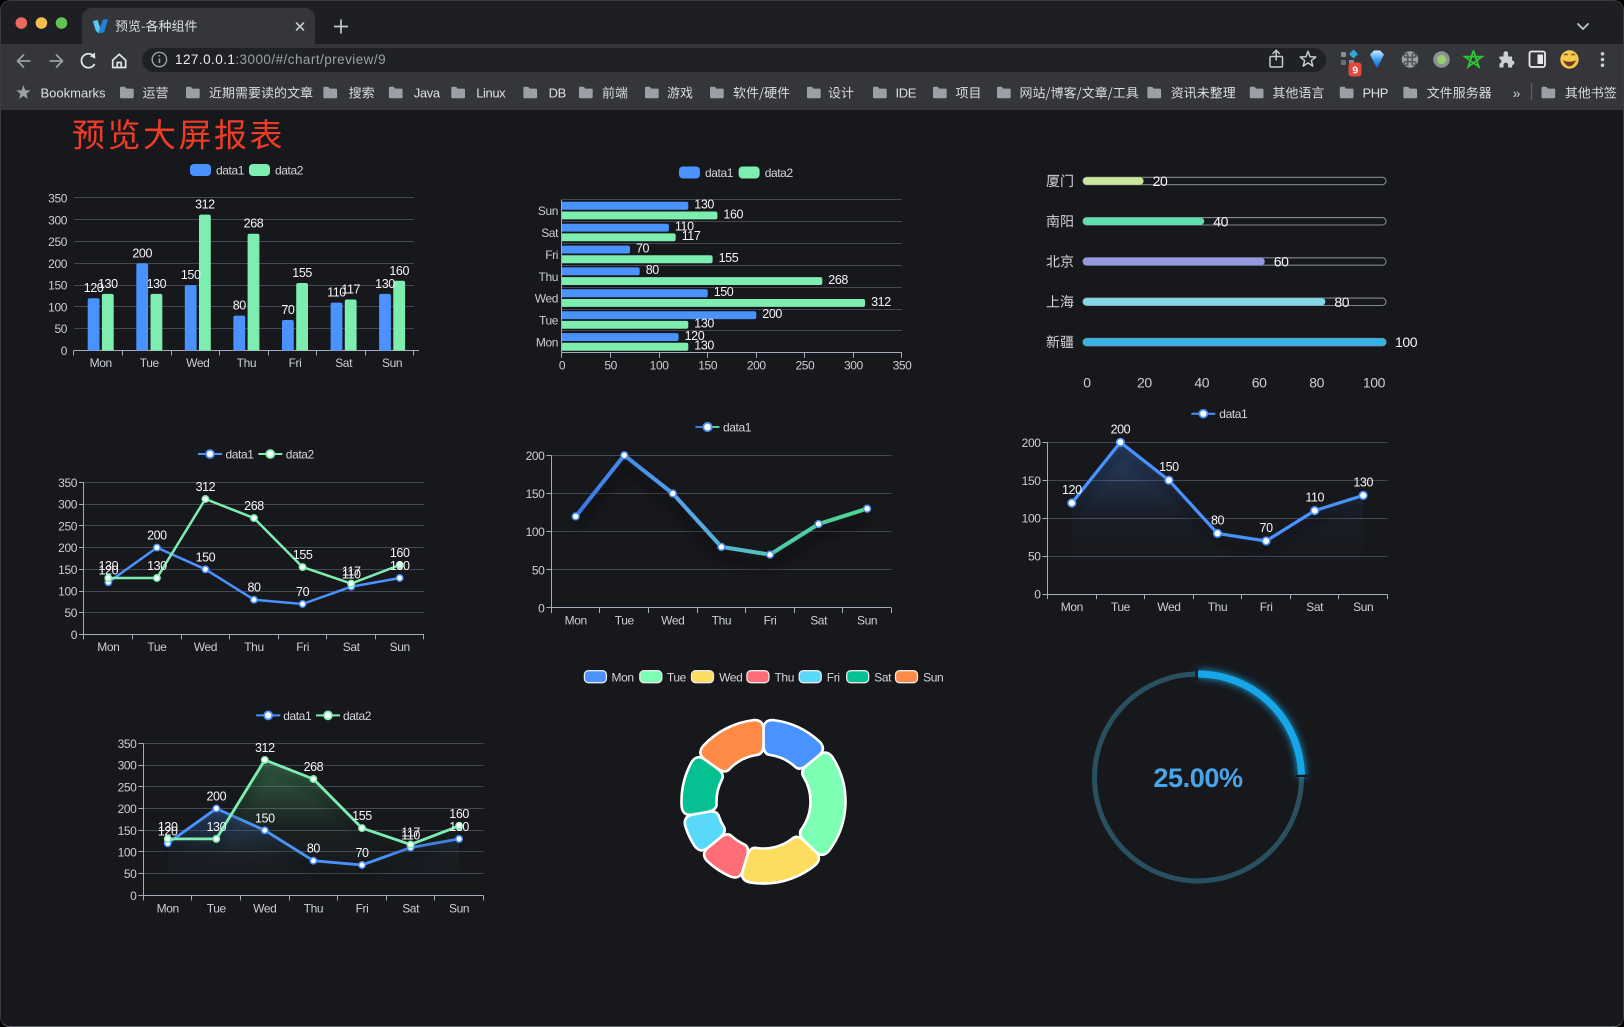 Image resolution: width=1624 pixels, height=1027 pixels. What do you see at coordinates (68, 505) in the screenshot?
I see `svg-text: 300` at bounding box center [68, 505].